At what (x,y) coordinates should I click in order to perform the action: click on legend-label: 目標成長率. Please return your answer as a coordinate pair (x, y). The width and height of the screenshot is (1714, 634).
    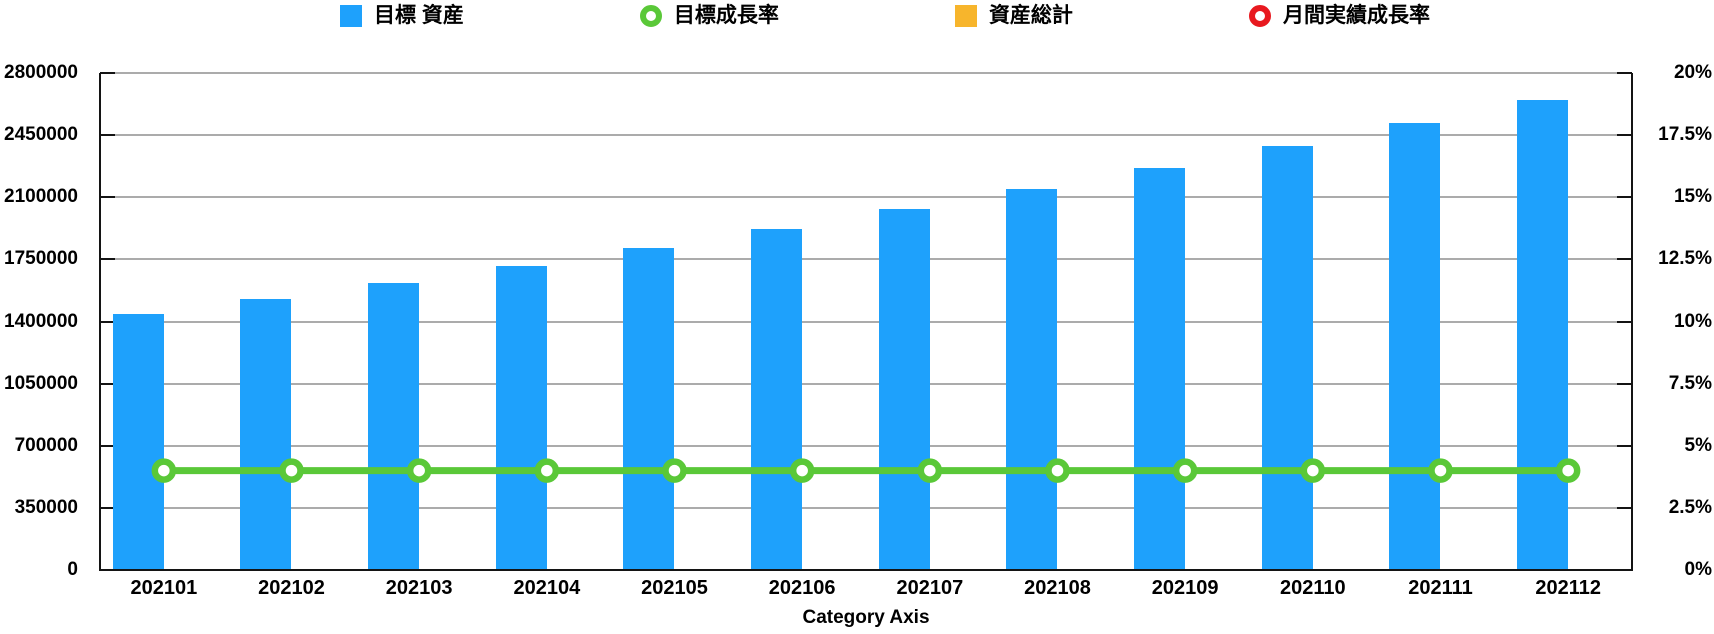
    Looking at the image, I should click on (726, 15).